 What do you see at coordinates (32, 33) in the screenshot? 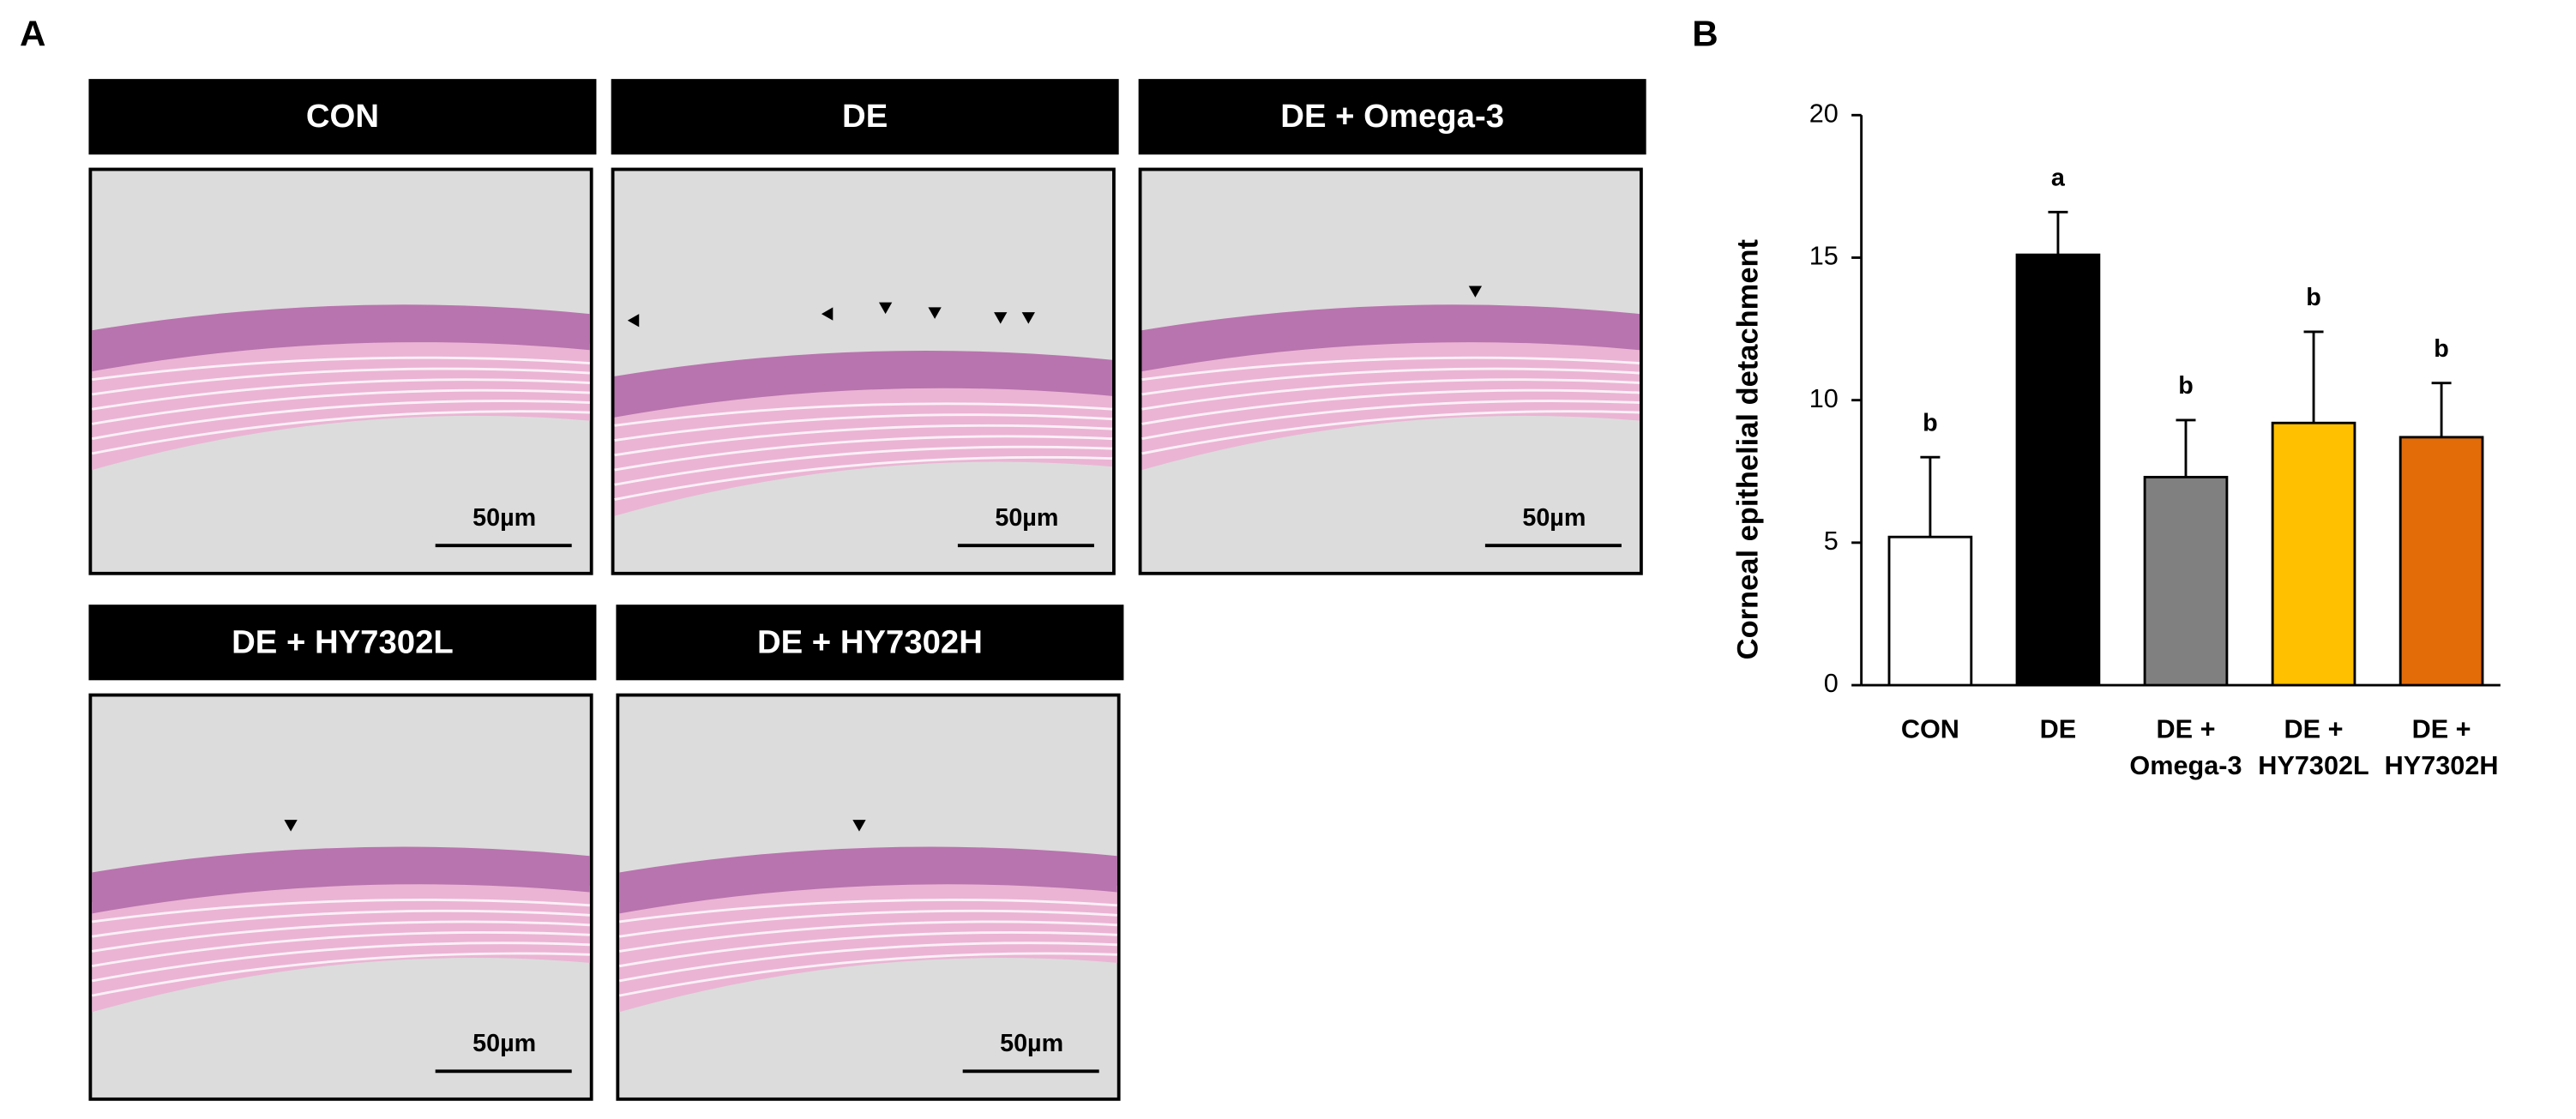
I see `panel-label: A` at bounding box center [32, 33].